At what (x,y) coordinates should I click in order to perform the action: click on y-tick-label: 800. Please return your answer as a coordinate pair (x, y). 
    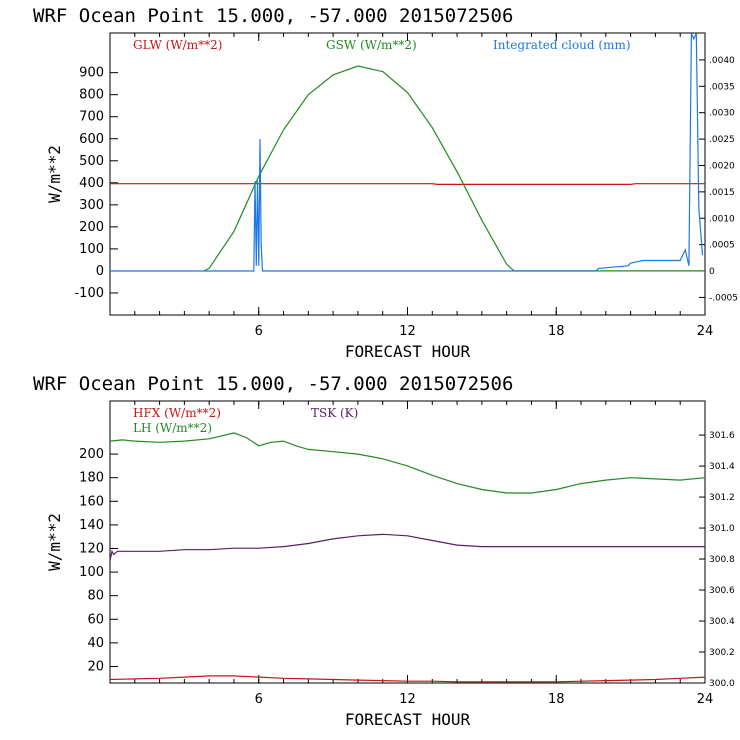
    Looking at the image, I should click on (91, 95).